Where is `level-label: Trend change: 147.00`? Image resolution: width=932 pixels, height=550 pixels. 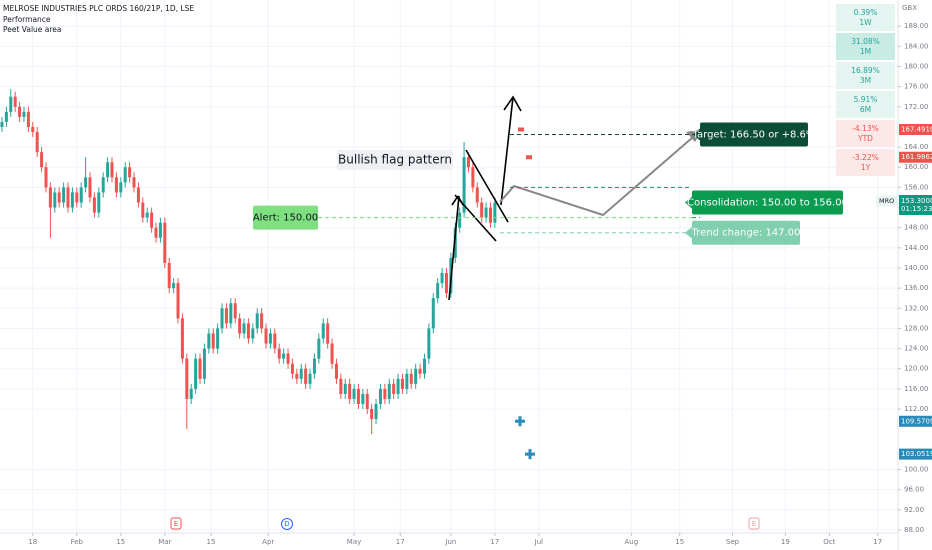 level-label: Trend change: 147.00 is located at coordinates (746, 233).